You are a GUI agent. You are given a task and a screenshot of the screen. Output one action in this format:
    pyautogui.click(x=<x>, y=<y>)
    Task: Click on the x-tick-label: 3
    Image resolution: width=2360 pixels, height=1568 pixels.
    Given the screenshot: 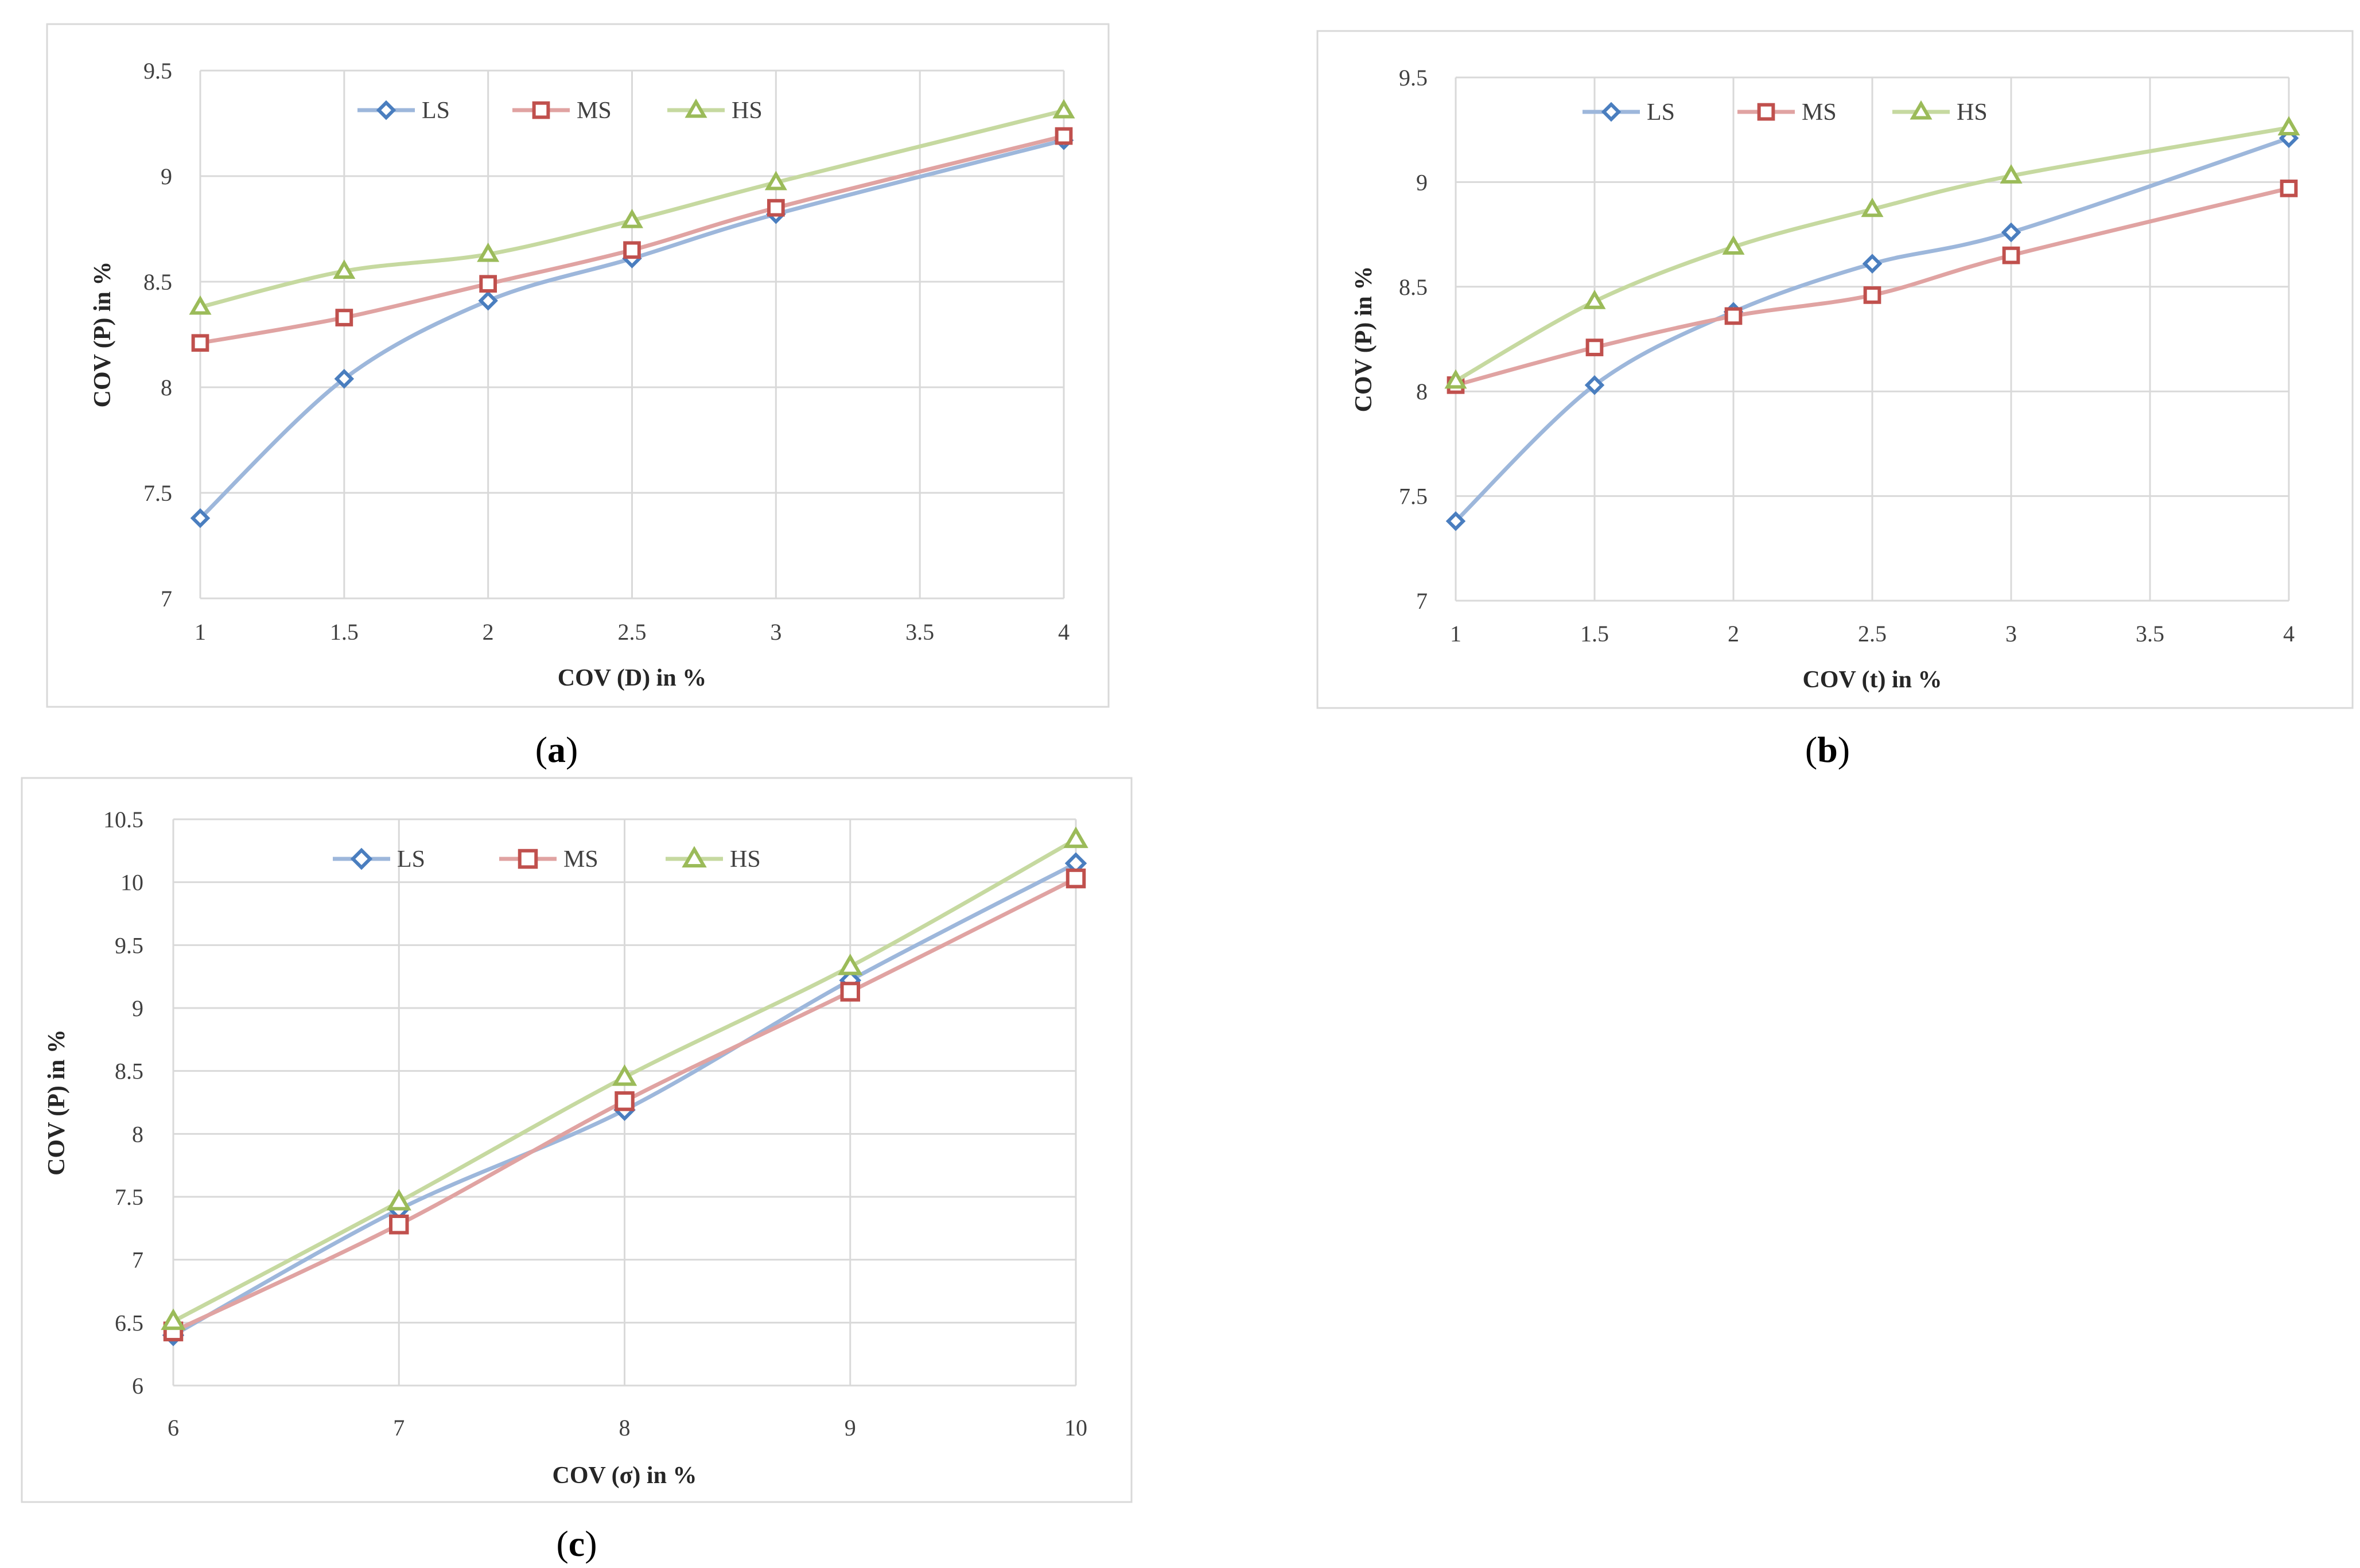 What is the action you would take?
    pyautogui.click(x=776, y=632)
    